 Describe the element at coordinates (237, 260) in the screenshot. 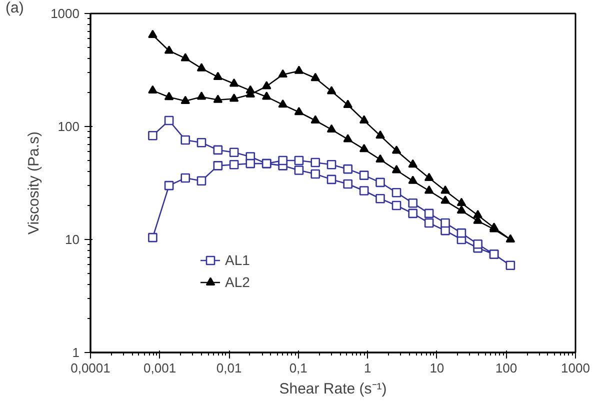

I see `legend-label: AL1` at that location.